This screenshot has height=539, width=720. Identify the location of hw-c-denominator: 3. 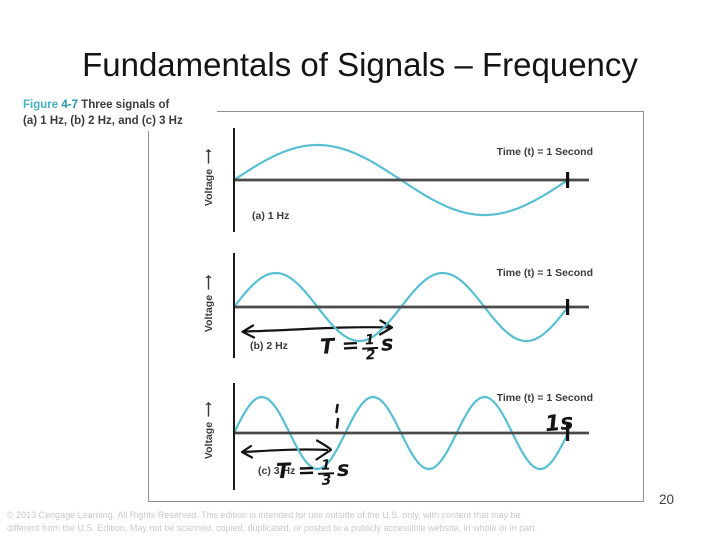
(326, 480).